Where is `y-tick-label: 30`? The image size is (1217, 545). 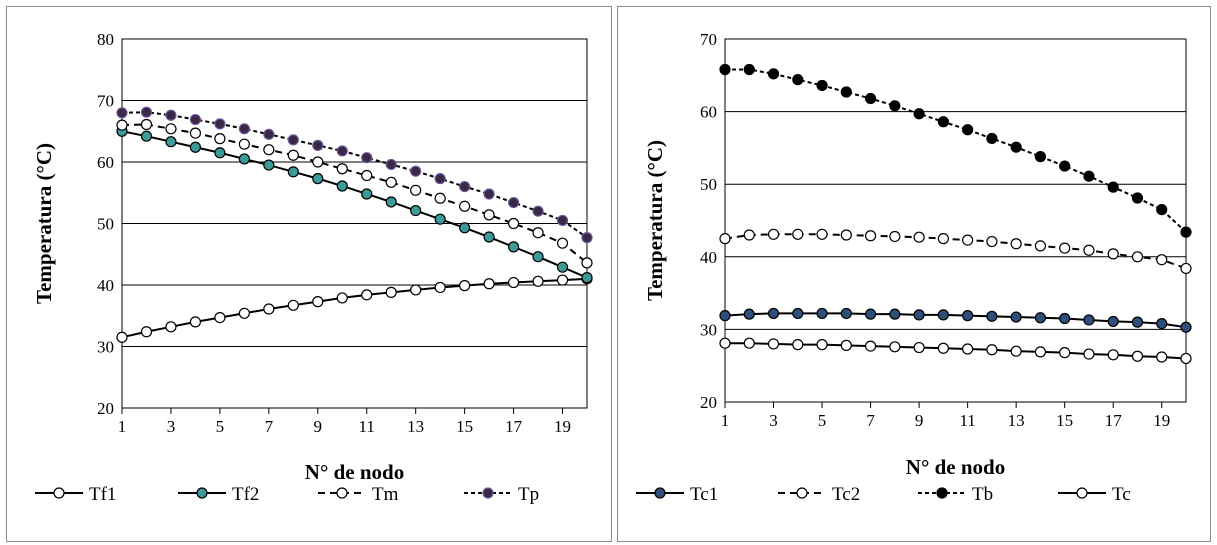 y-tick-label: 30 is located at coordinates (708, 329).